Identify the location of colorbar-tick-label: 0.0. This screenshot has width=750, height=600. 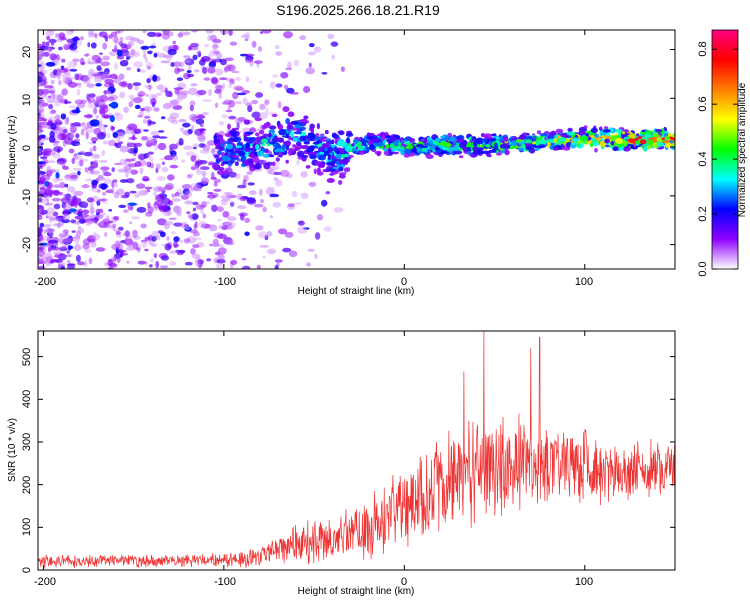
(703, 268).